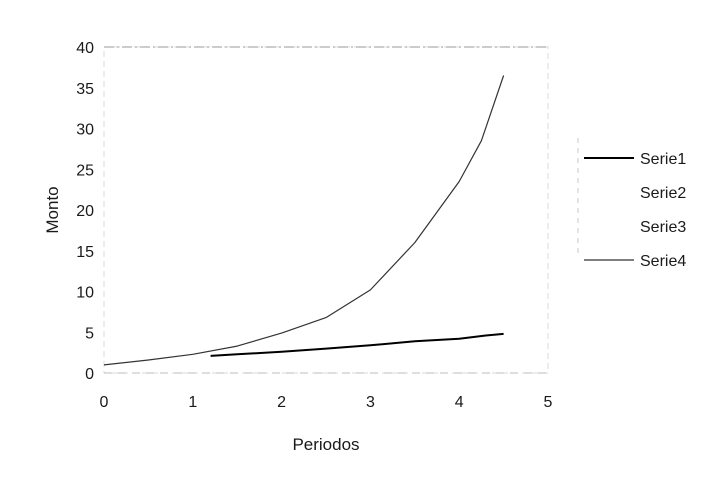  What do you see at coordinates (548, 402) in the screenshot?
I see `x-tick-label: 5` at bounding box center [548, 402].